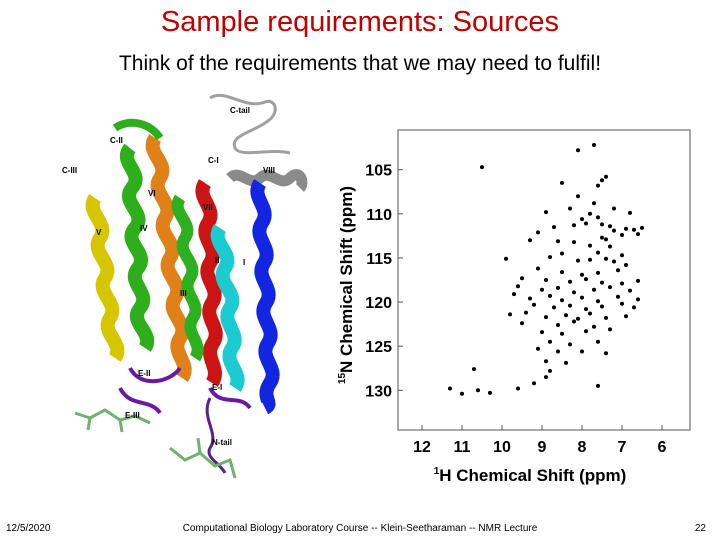 The width and height of the screenshot is (720, 540). What do you see at coordinates (502, 447) in the screenshot?
I see `x-tick-label: 10` at bounding box center [502, 447].